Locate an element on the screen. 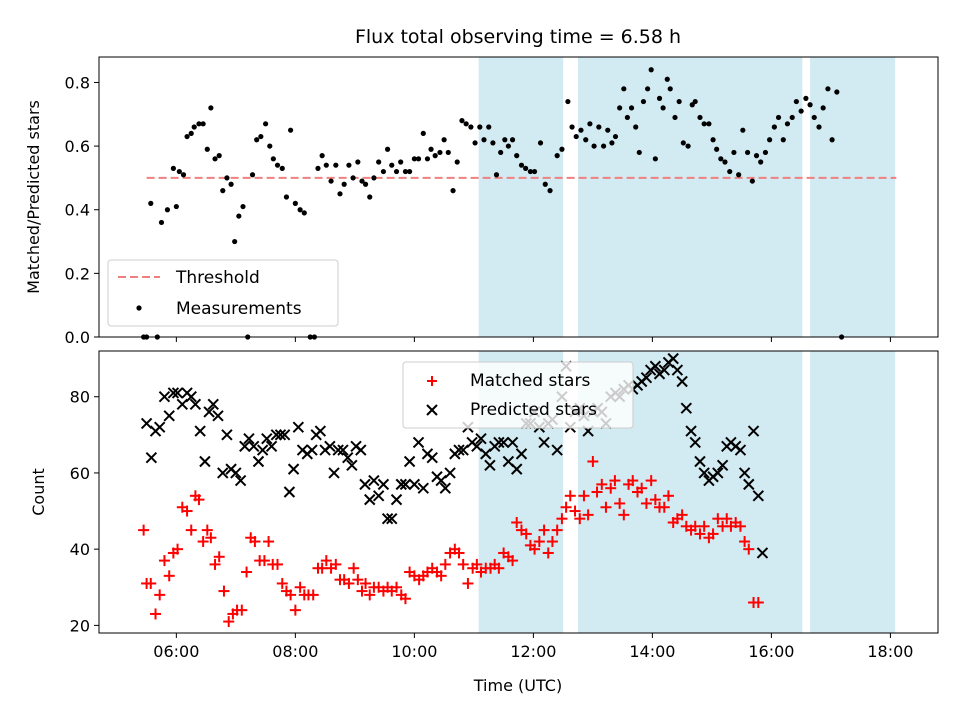 The height and width of the screenshot is (720, 960). y-tick-label: 0.8 is located at coordinates (77, 82).